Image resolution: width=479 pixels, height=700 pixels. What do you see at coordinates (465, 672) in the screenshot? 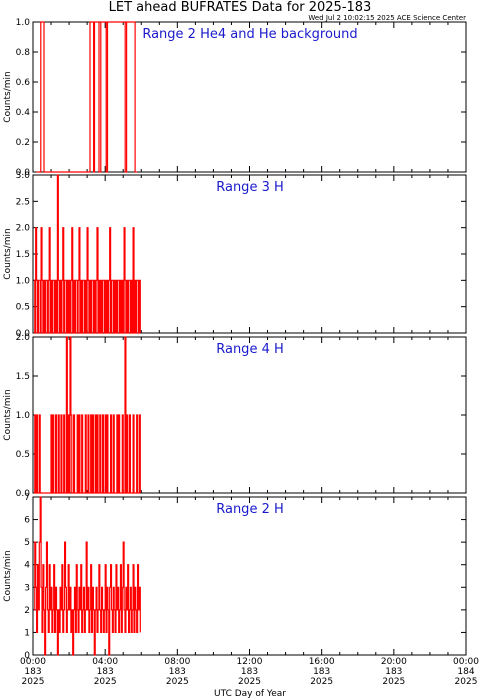
I see `x-tick-label: 184` at bounding box center [465, 672].